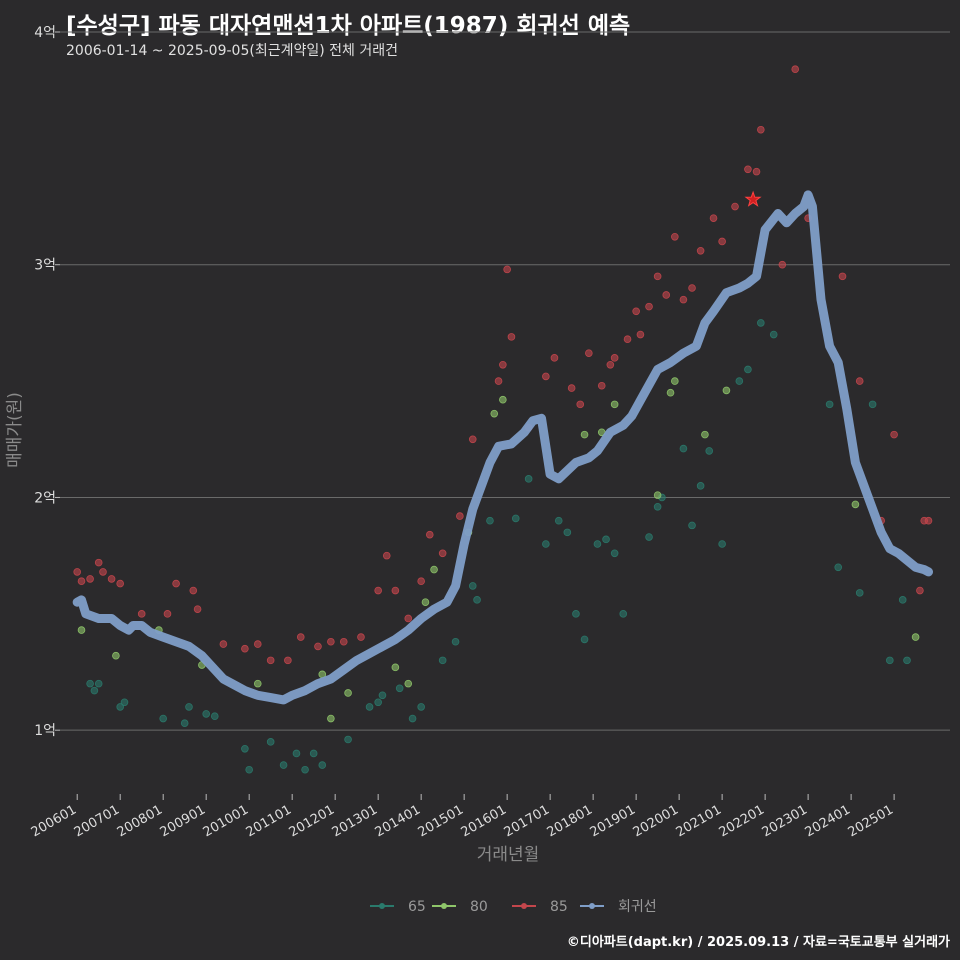 Image resolution: width=960 pixels, height=960 pixels. What do you see at coordinates (699, 821) in the screenshot?
I see `x-tick-label: 202101` at bounding box center [699, 821].